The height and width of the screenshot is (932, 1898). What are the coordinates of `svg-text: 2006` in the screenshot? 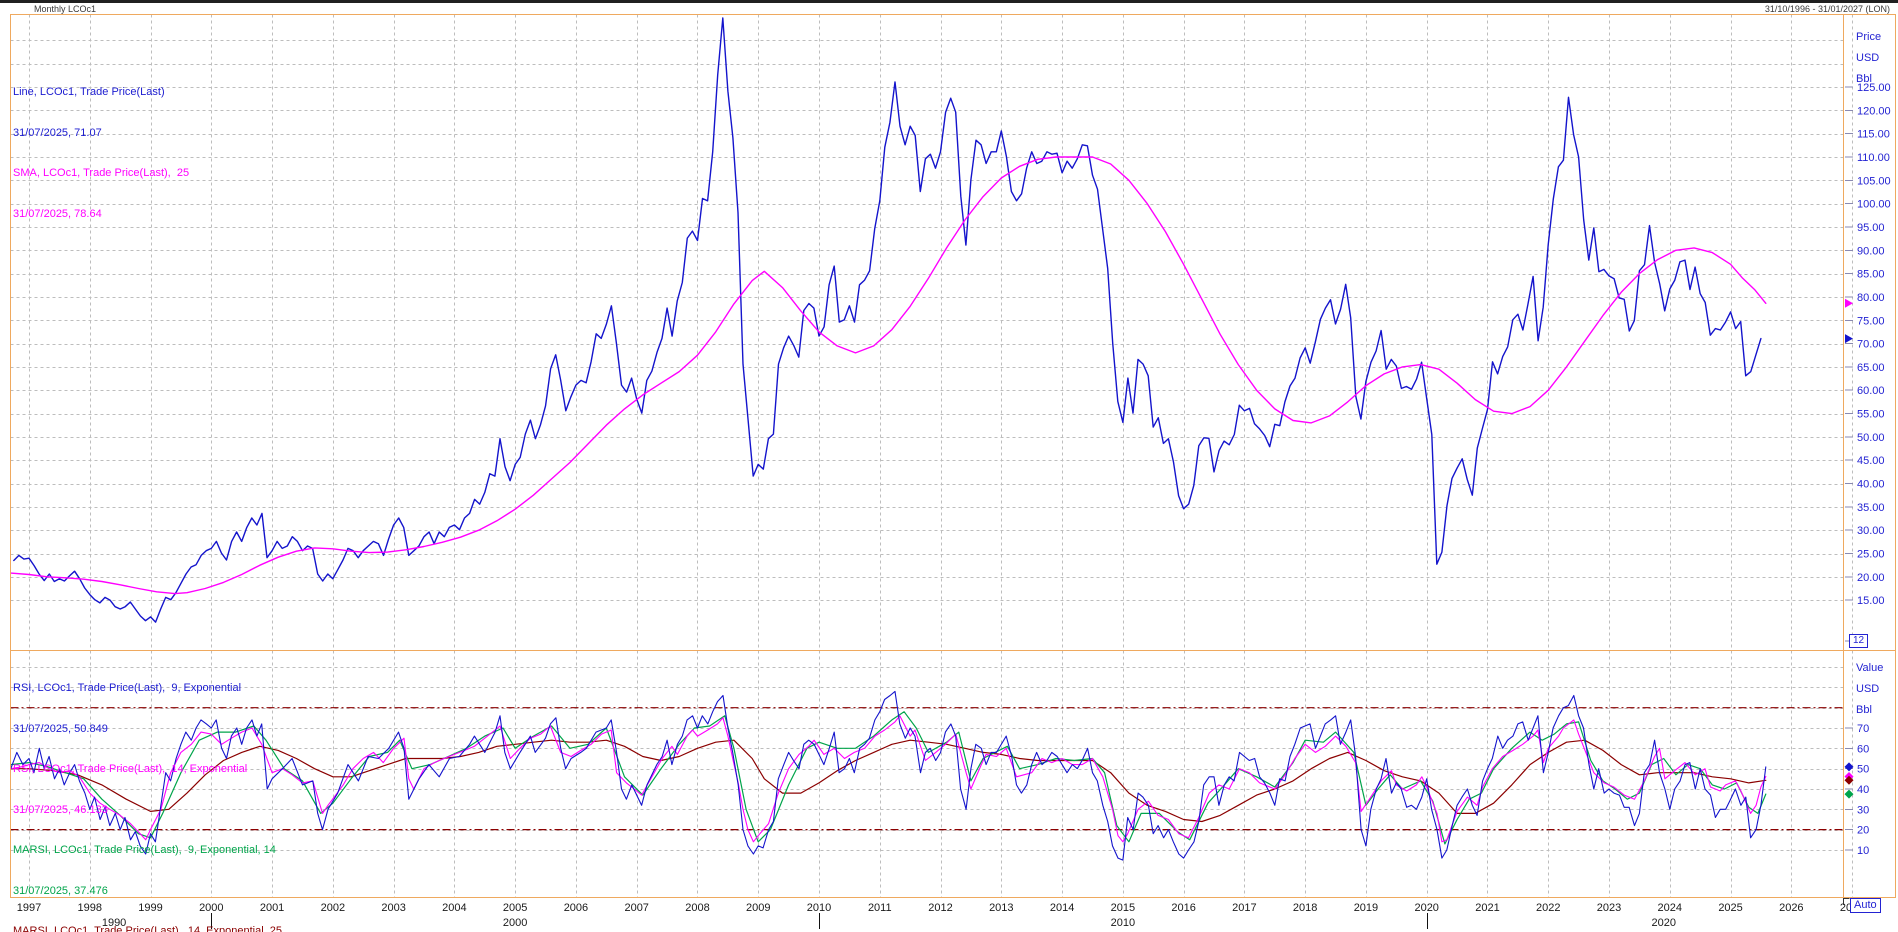 It's located at (576, 908).